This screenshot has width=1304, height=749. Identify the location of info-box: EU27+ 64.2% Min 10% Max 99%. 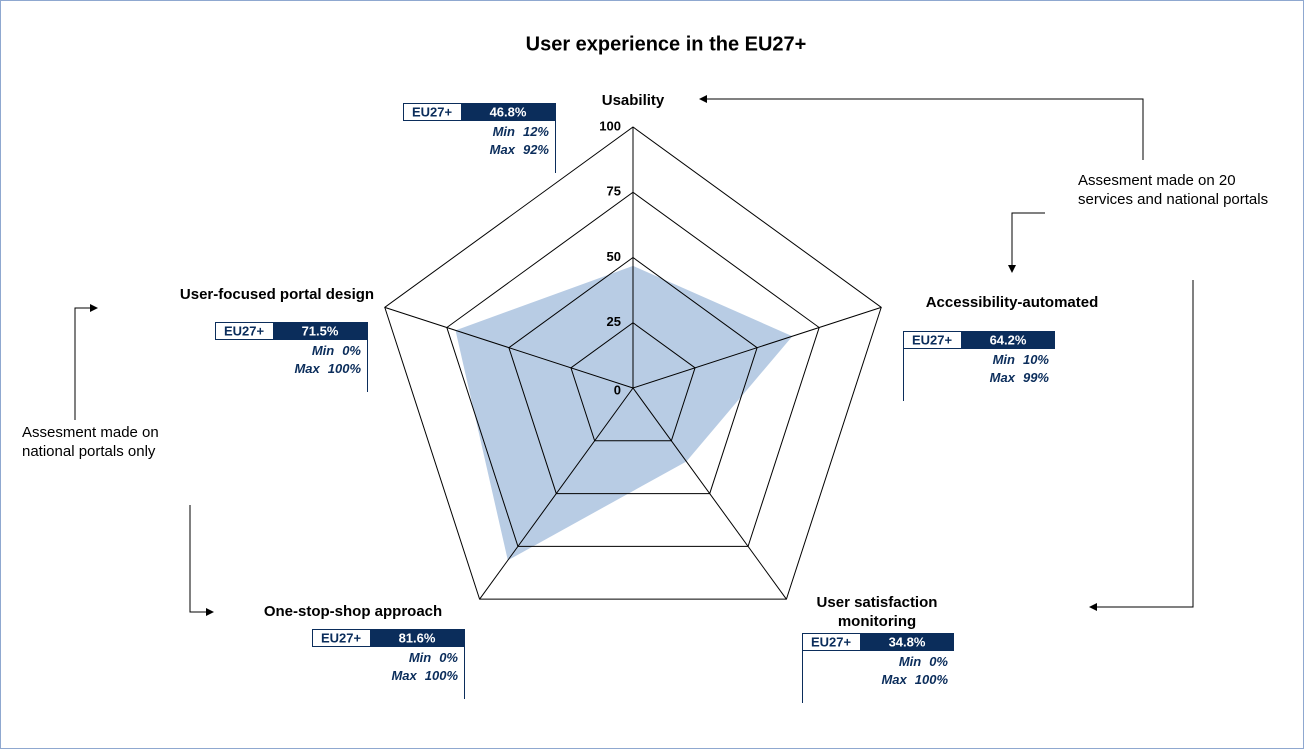
(979, 366).